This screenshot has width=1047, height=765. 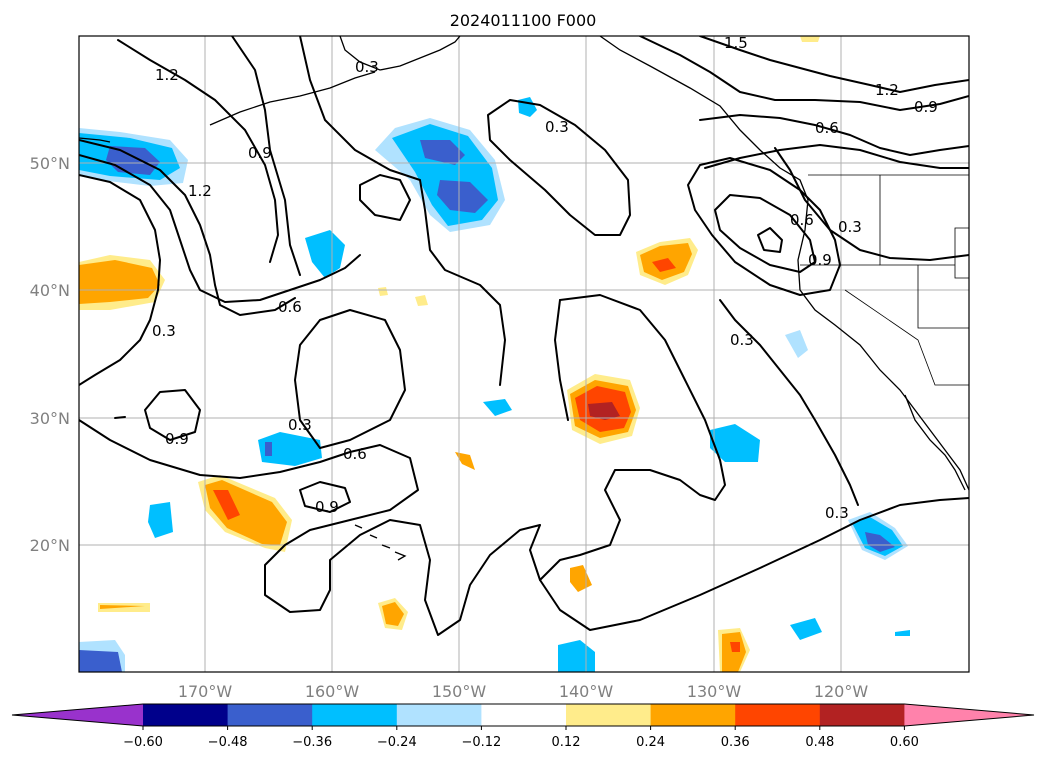 What do you see at coordinates (969, 715) in the screenshot?
I see `colorbar-extend-high` at bounding box center [969, 715].